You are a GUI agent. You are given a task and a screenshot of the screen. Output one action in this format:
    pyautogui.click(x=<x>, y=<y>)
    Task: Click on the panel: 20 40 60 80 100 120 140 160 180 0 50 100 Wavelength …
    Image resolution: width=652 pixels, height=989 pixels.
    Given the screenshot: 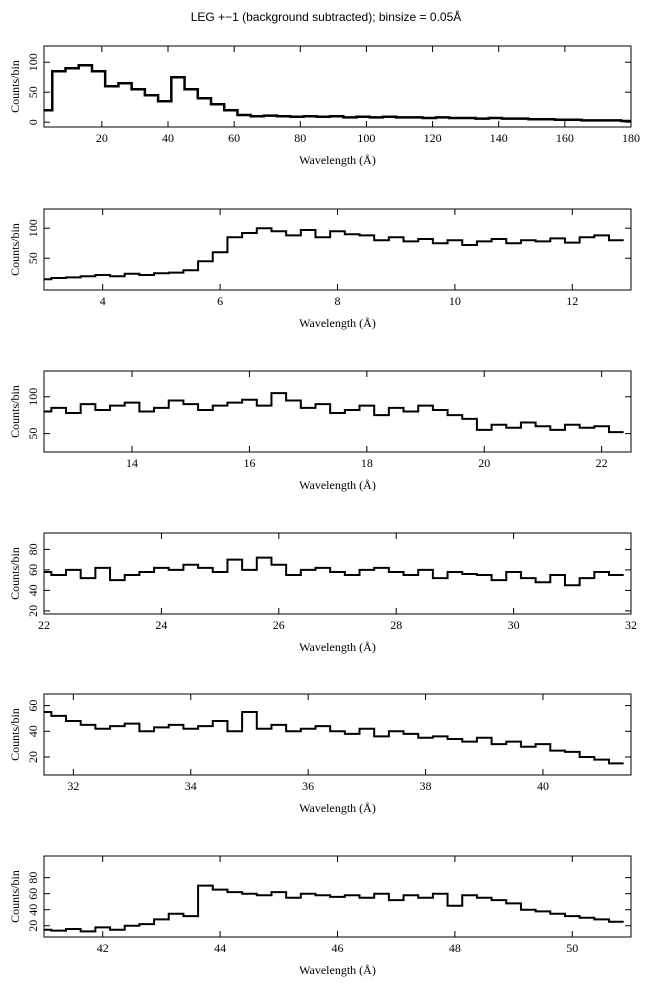 What is the action you would take?
    pyautogui.click(x=324, y=106)
    